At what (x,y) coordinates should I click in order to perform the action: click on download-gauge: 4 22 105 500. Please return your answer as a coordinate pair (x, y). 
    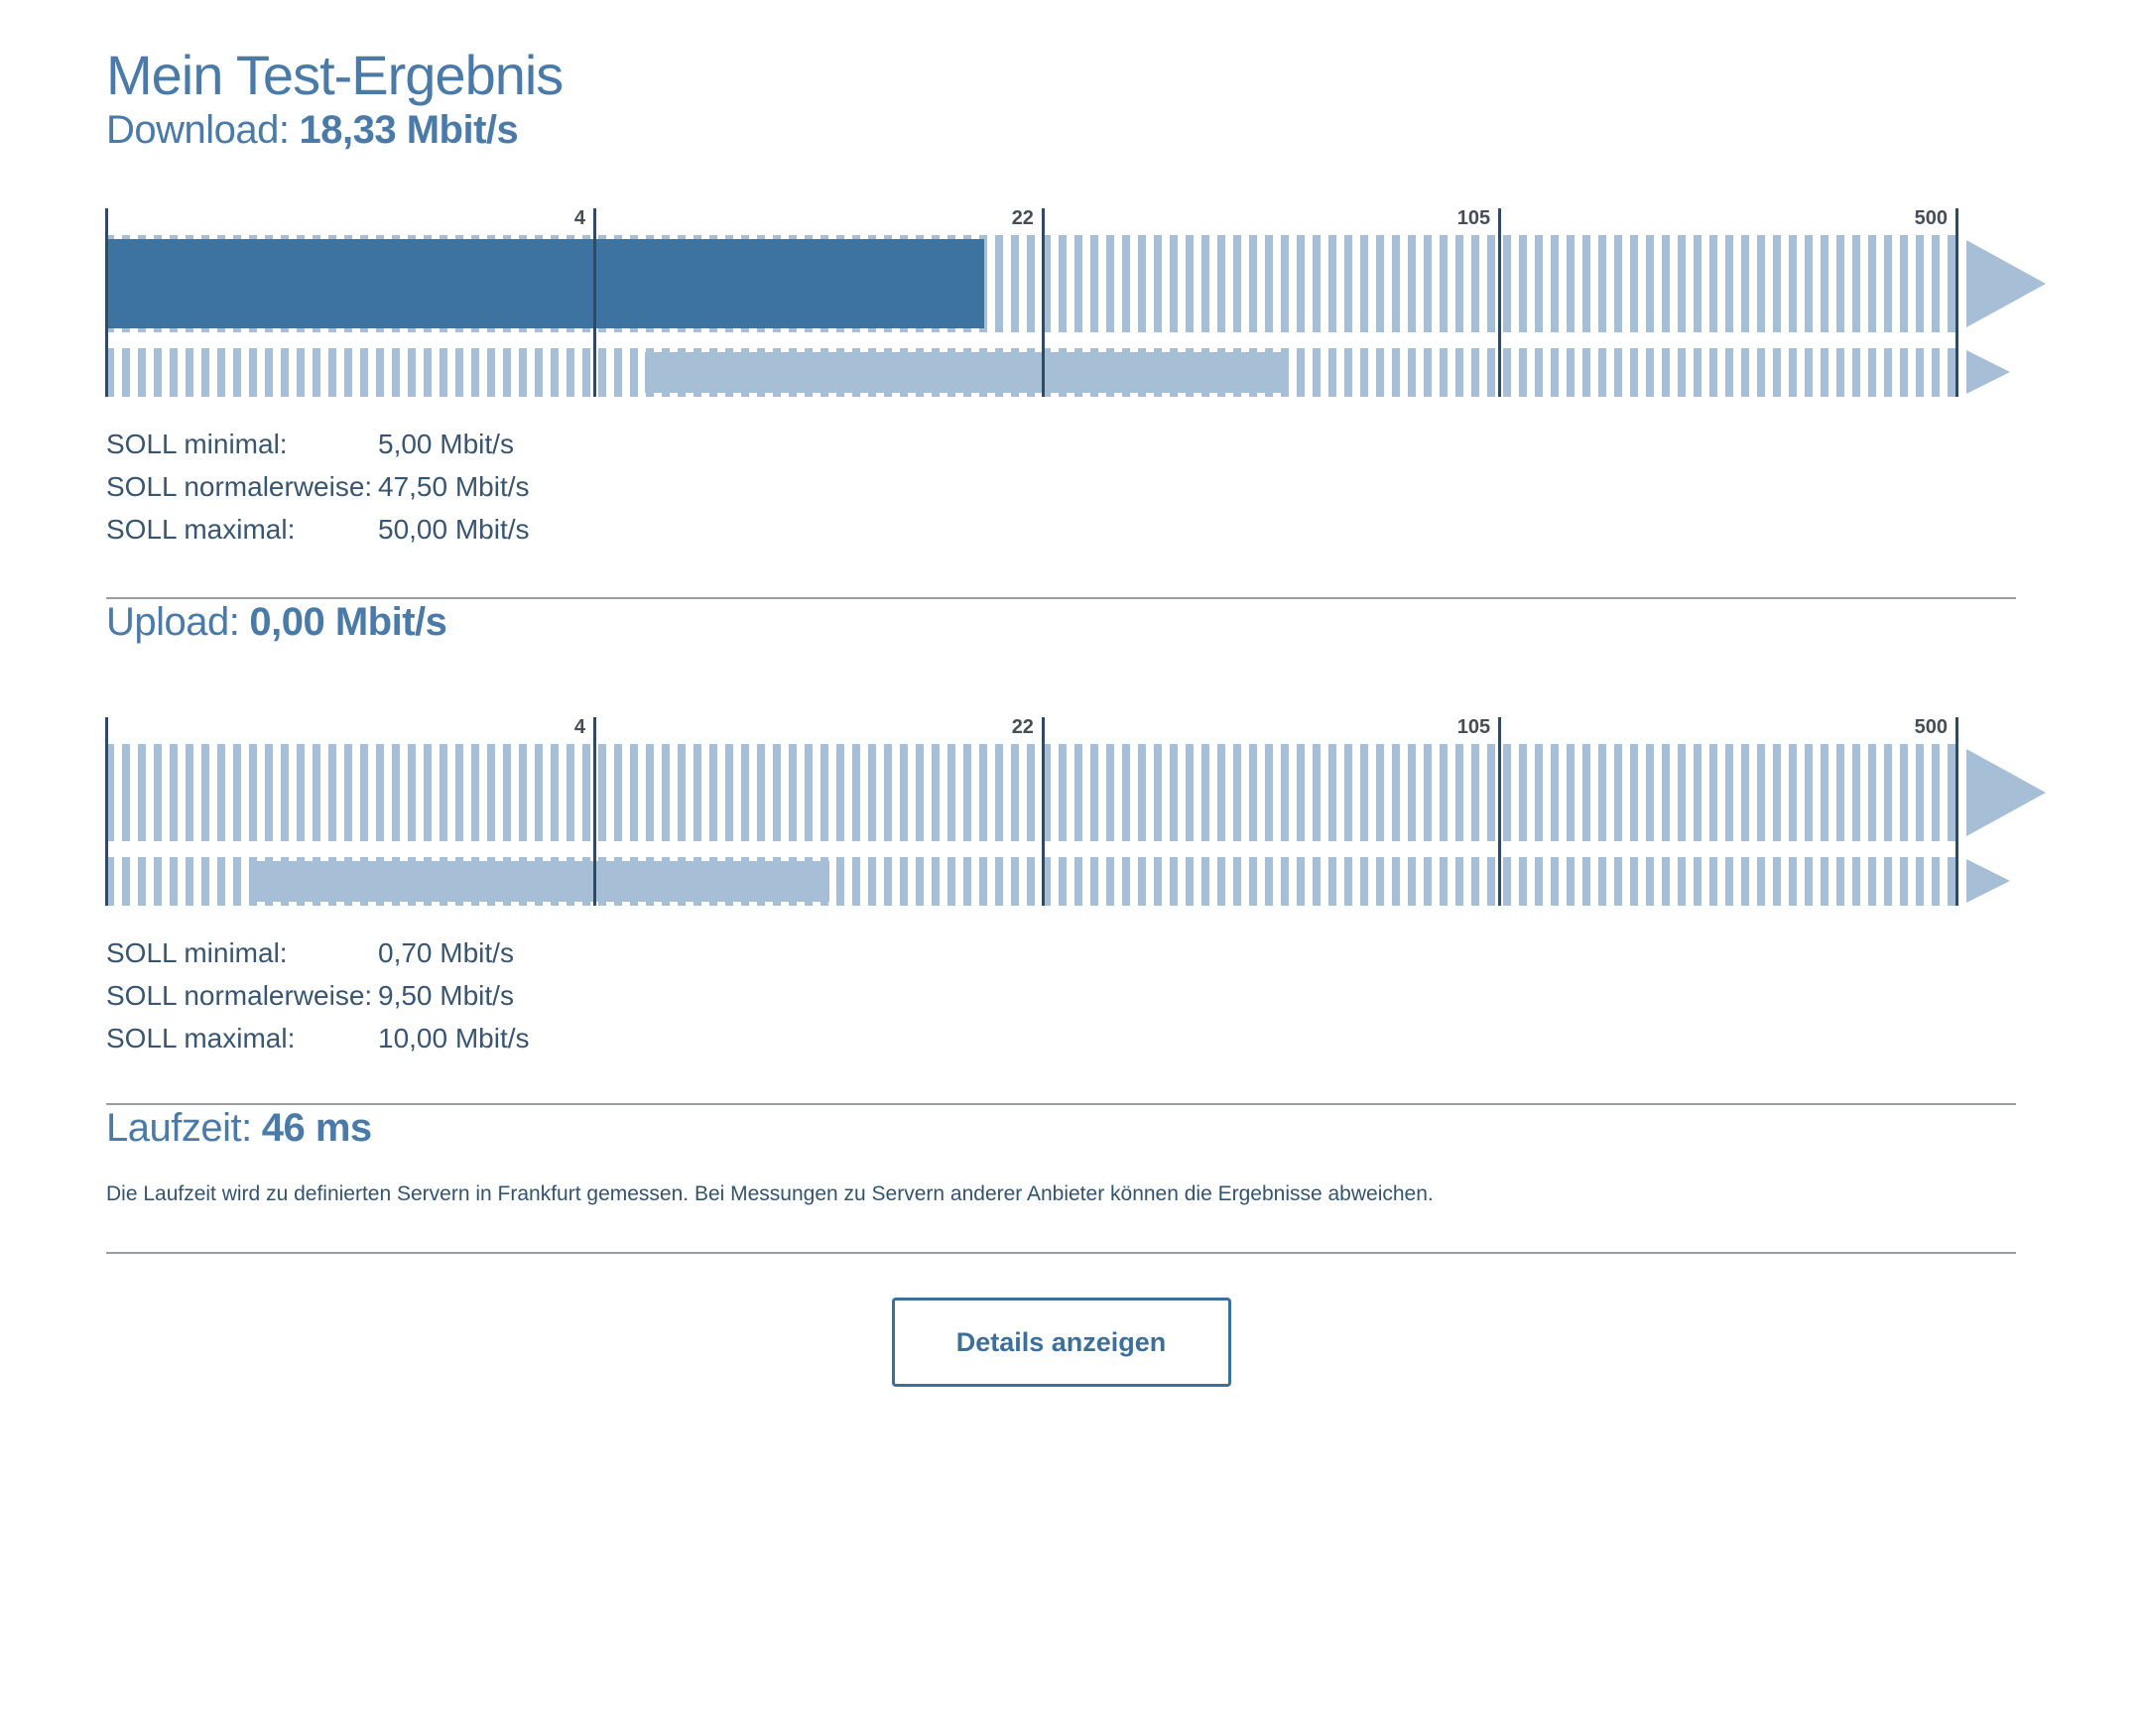
    Looking at the image, I should click on (1075, 302).